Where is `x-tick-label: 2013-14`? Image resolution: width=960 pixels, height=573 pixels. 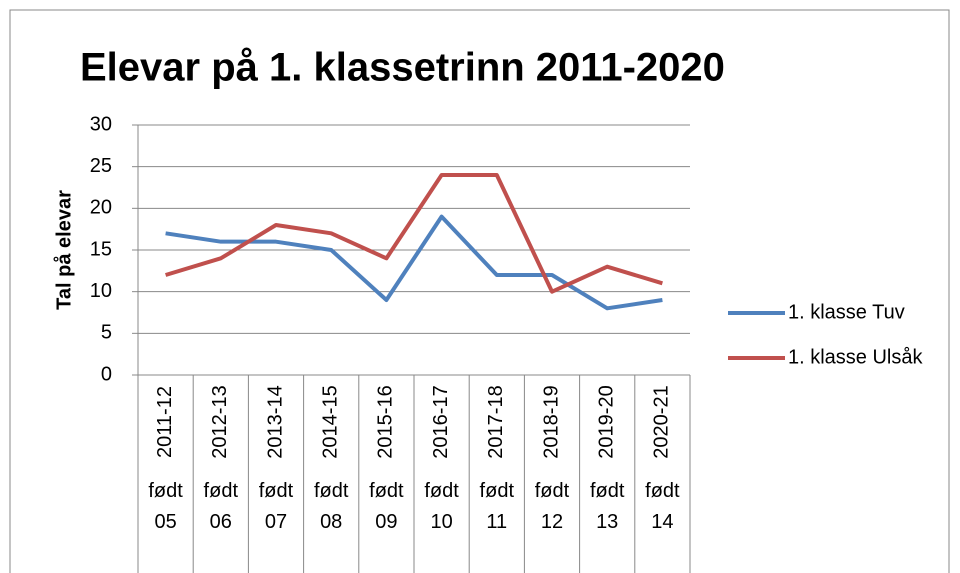 x-tick-label: 2013-14 is located at coordinates (275, 421).